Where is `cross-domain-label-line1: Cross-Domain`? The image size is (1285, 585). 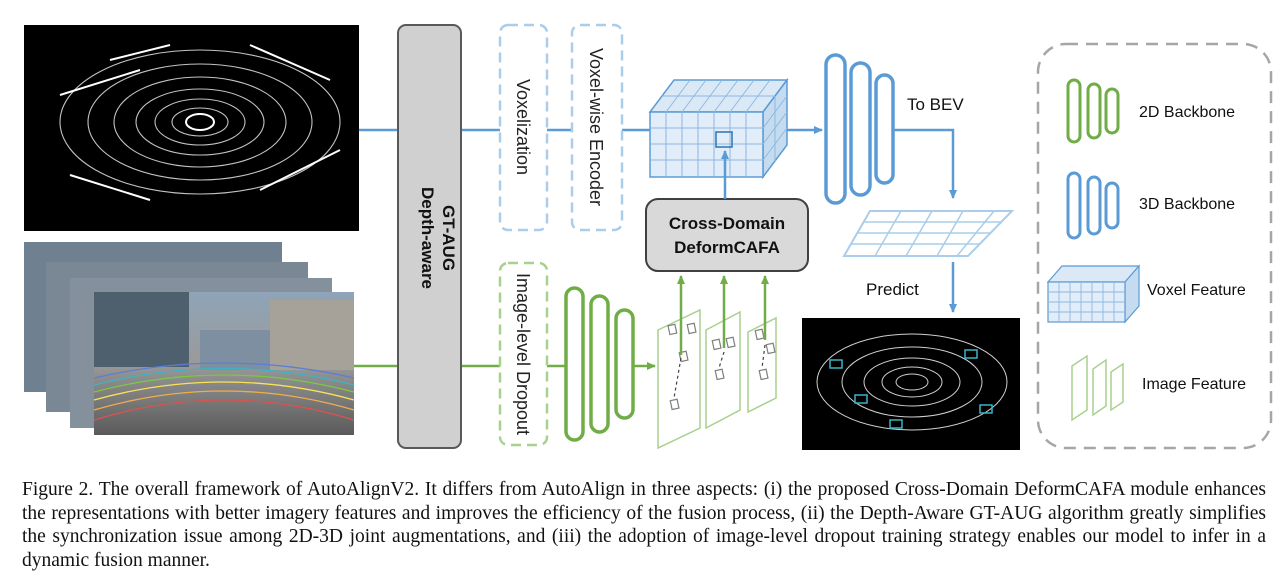 cross-domain-label-line1: Cross-Domain is located at coordinates (727, 223).